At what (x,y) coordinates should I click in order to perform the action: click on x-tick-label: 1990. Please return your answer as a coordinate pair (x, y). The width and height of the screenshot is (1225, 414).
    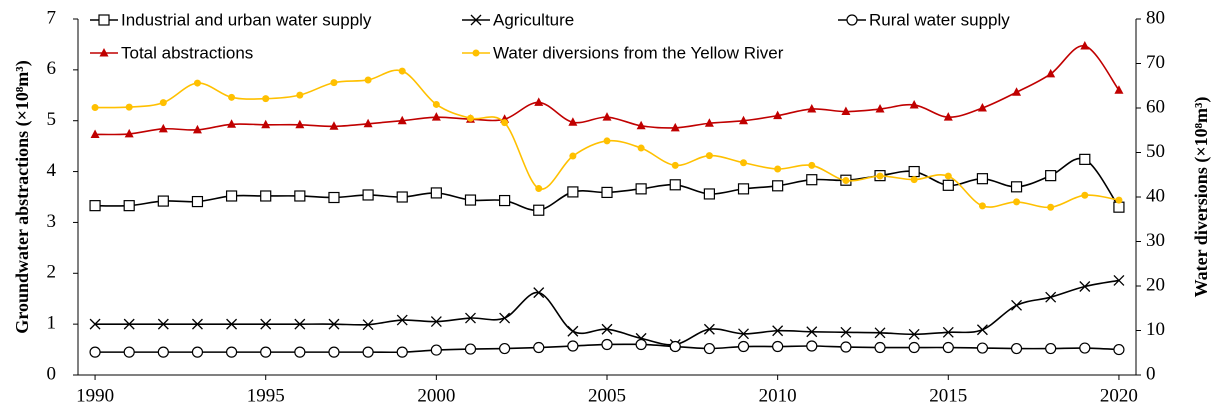
    Looking at the image, I should click on (95, 395).